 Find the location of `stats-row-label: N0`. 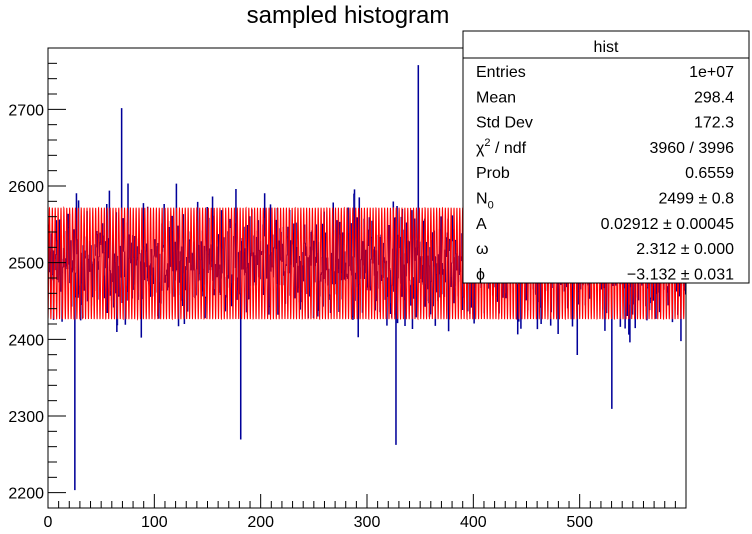

stats-row-label: N0 is located at coordinates (485, 201).